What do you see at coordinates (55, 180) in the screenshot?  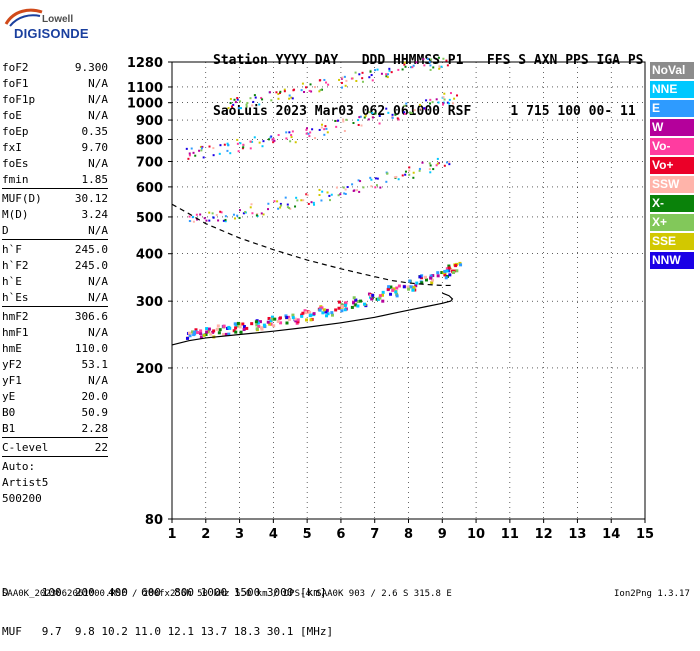 I see `param-row: fmin 1.85` at bounding box center [55, 180].